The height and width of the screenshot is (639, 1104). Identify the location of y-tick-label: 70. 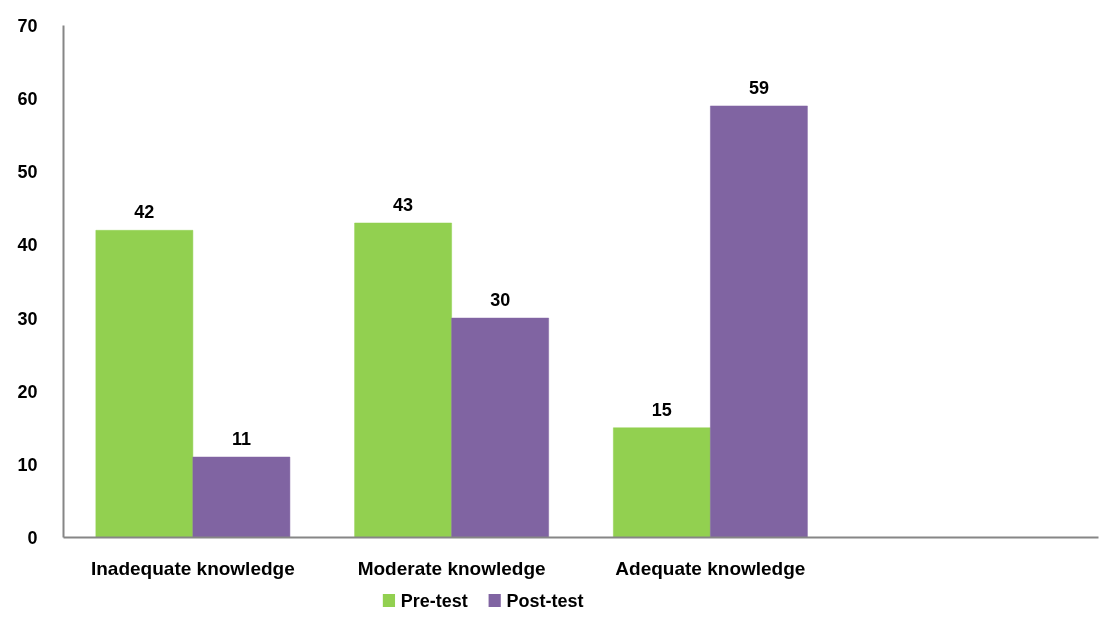
(27, 26).